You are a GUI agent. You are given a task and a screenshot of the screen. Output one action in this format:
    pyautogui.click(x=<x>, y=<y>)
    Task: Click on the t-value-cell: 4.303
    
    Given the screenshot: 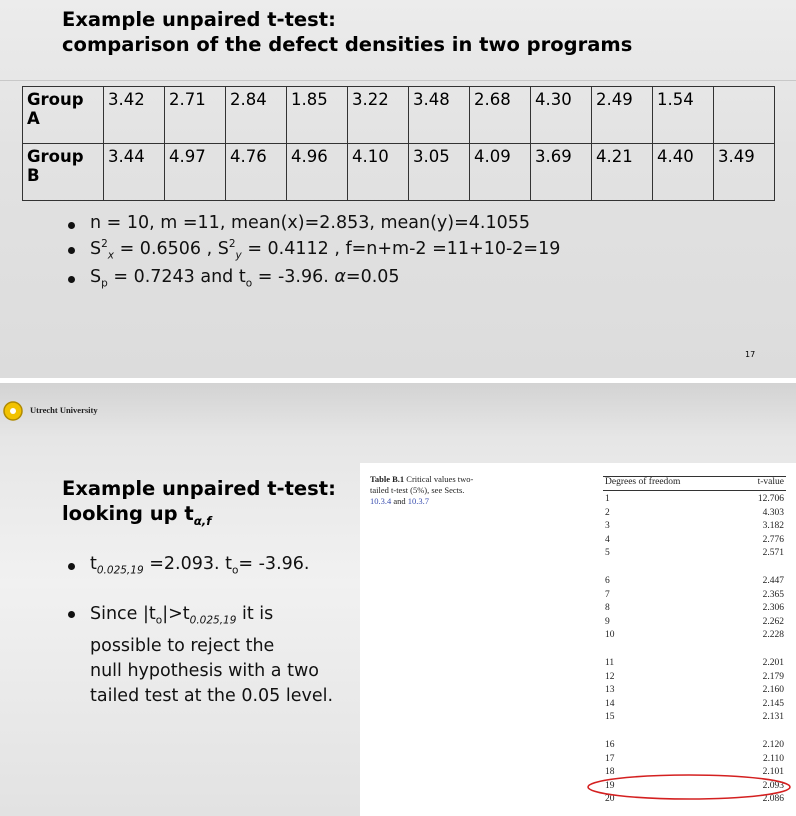 What is the action you would take?
    pyautogui.click(x=773, y=512)
    